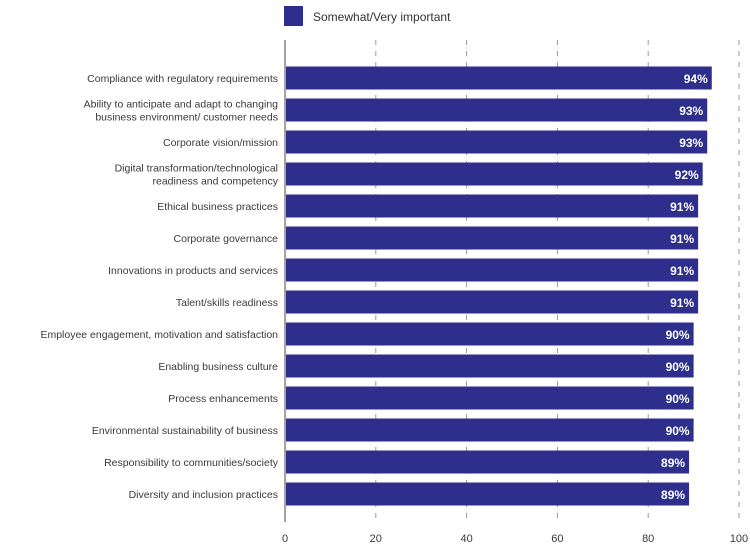 The height and width of the screenshot is (556, 750). What do you see at coordinates (196, 169) in the screenshot?
I see `category-label: Digital transformation/technological` at bounding box center [196, 169].